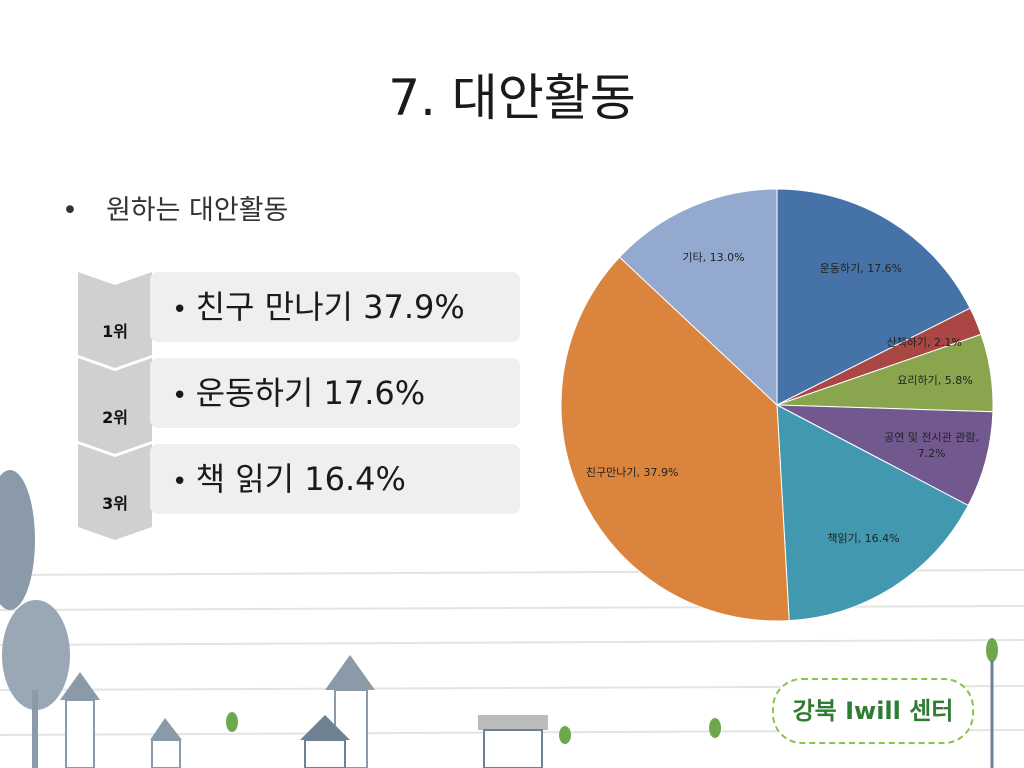 The width and height of the screenshot is (1024, 768). Describe the element at coordinates (924, 342) in the screenshot. I see `data-label: 산책하기, 2.1%` at that location.